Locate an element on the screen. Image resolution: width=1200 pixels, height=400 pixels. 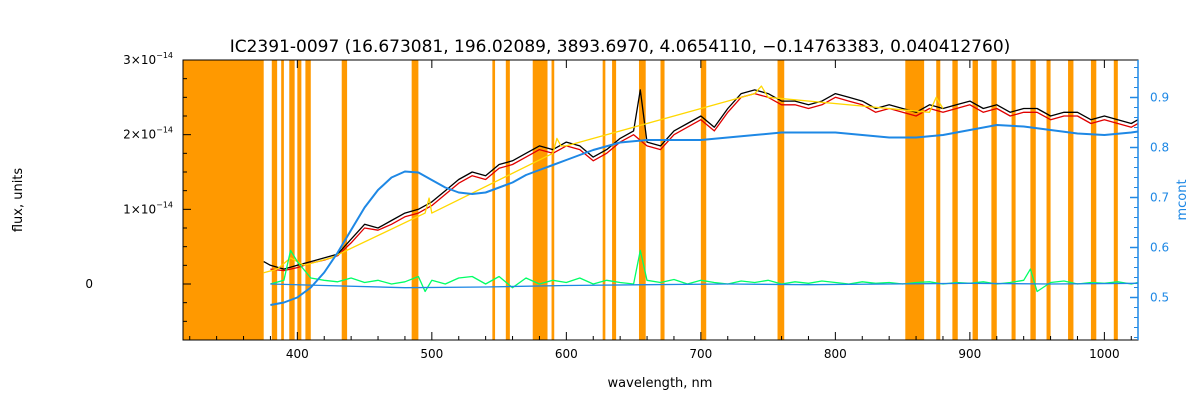
mcont-axis-ticks: 0.5 0.6 0.7 0.8 0.9 is located at coordinates (1149, 202).